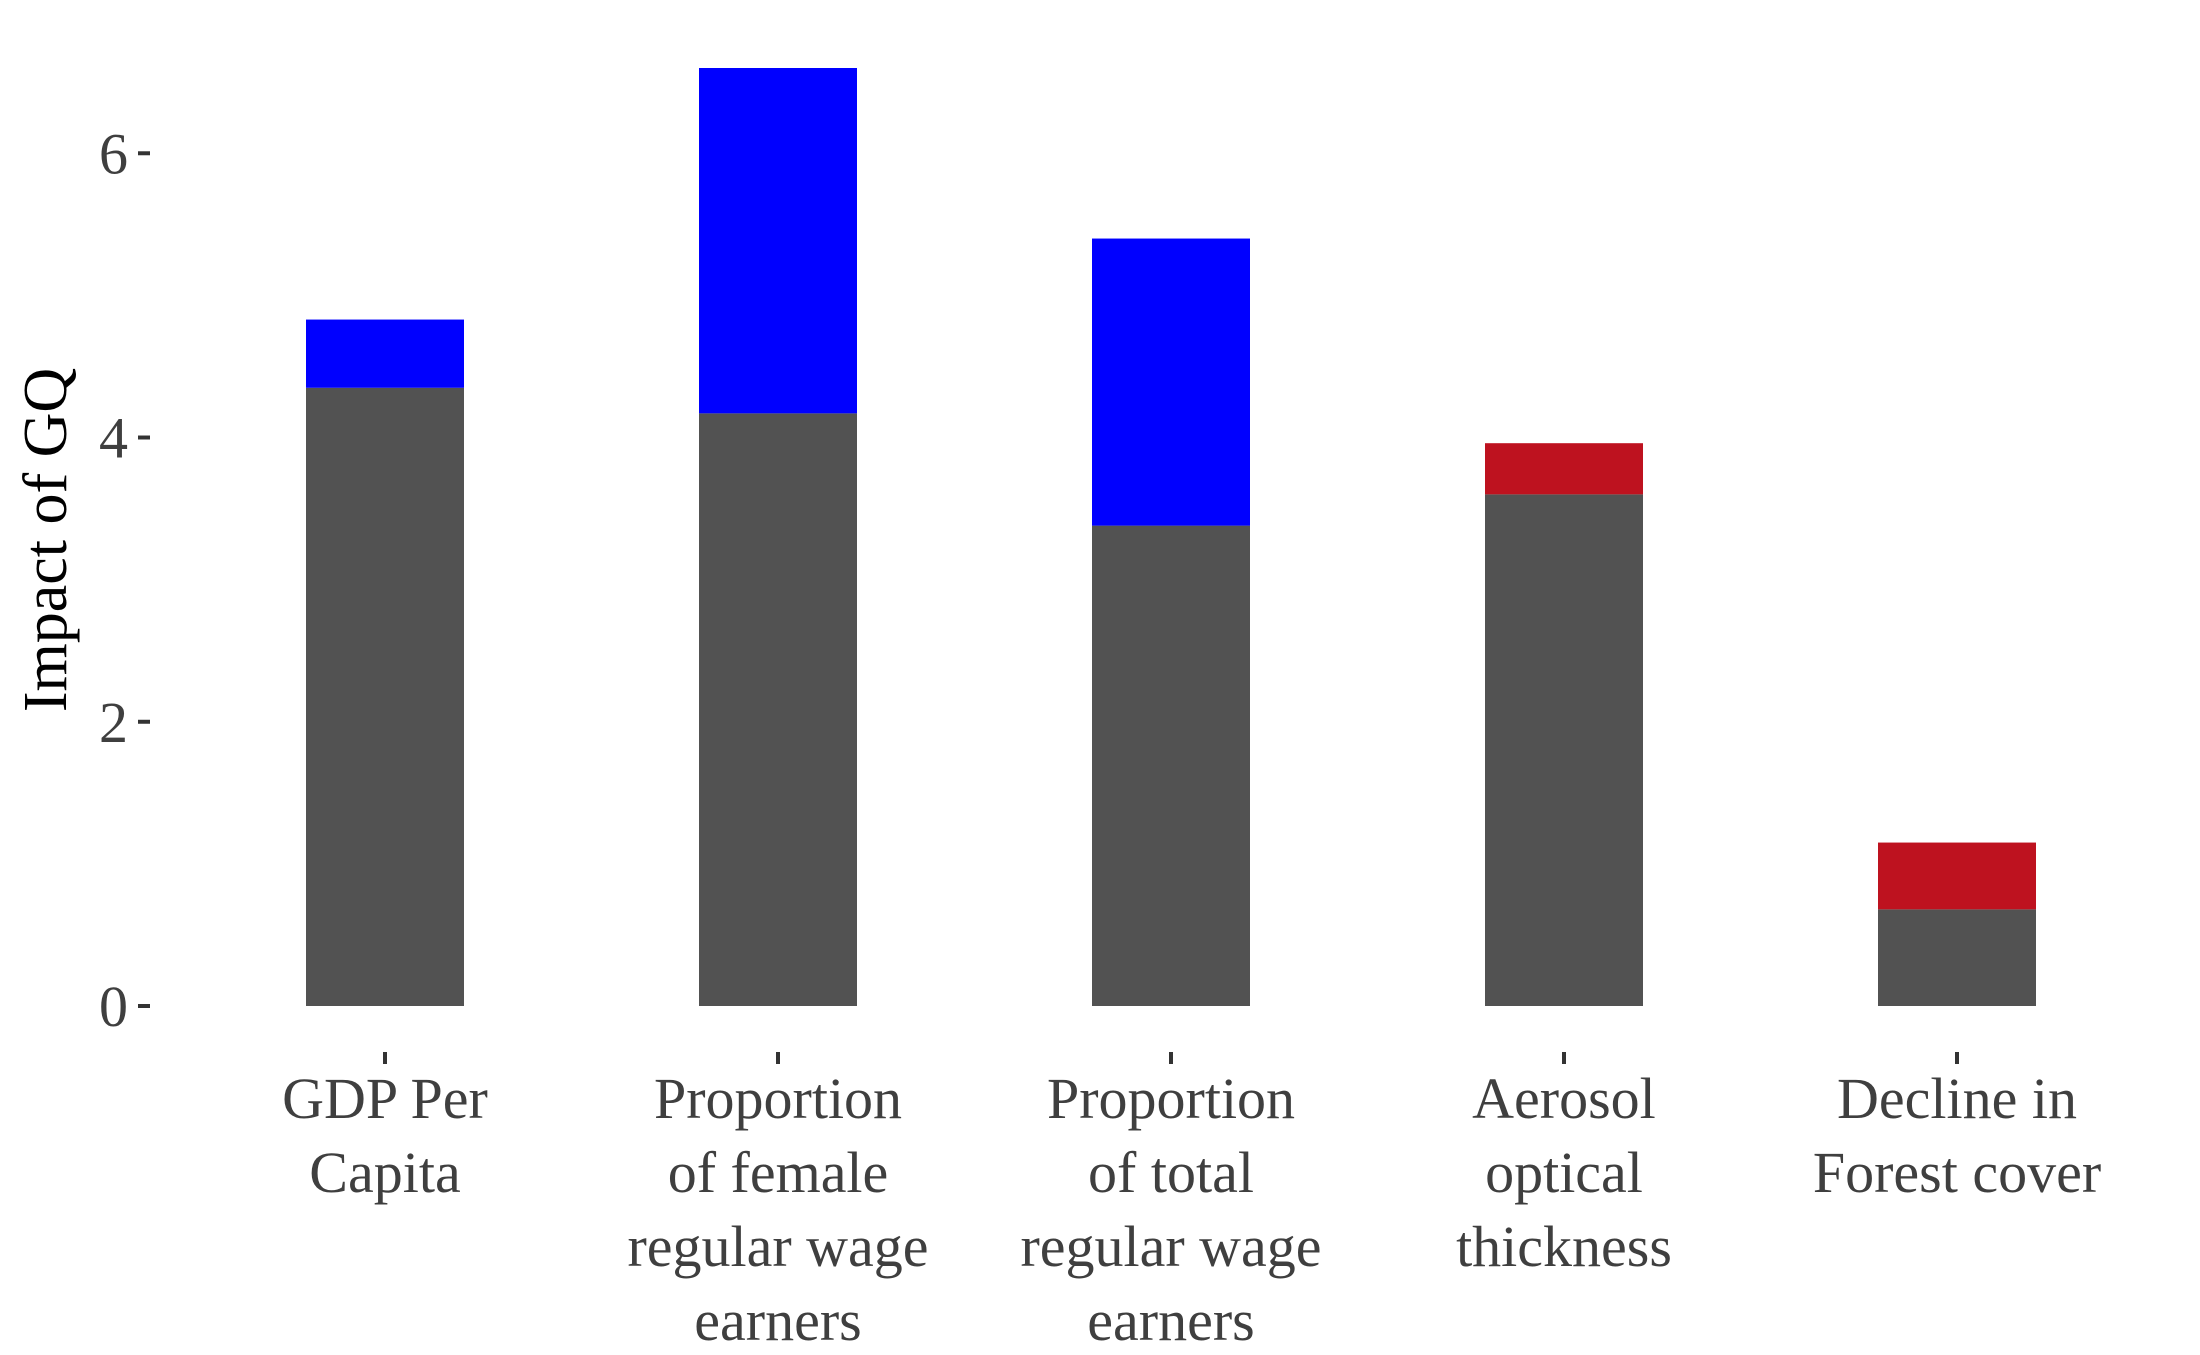 This screenshot has width=2200, height=1355. I want to click on y-tick-label: 2, so click(113, 722).